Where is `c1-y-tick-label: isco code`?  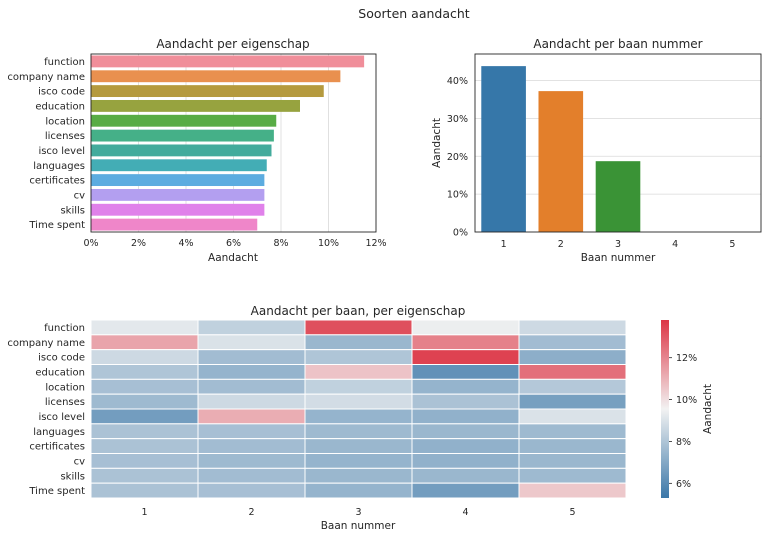 c1-y-tick-label: isco code is located at coordinates (61, 92).